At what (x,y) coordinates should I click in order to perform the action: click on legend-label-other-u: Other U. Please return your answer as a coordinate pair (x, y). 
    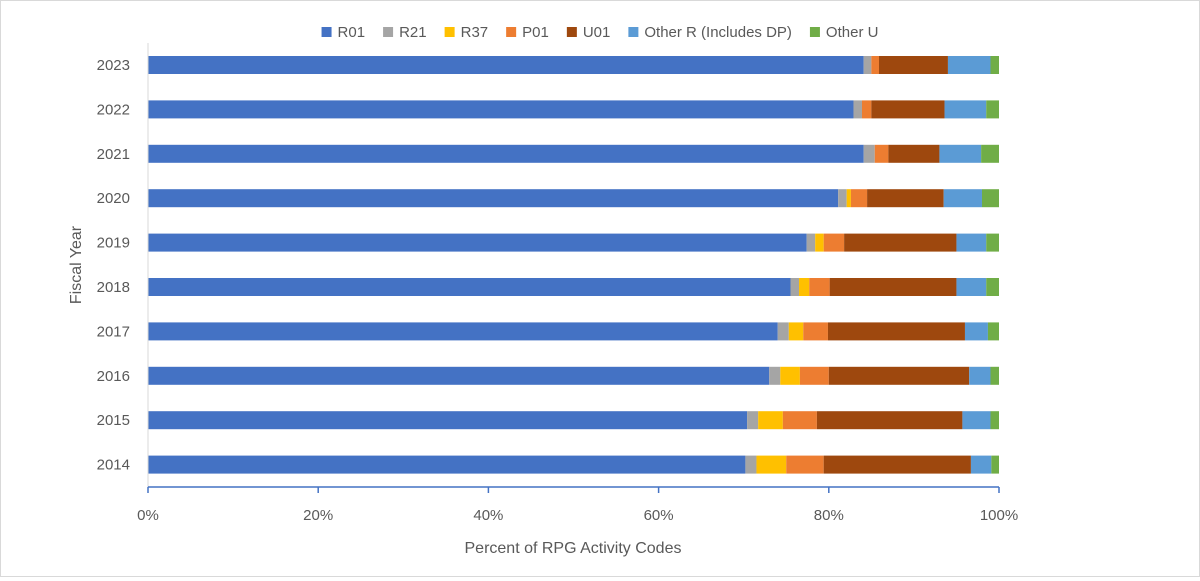
    Looking at the image, I should click on (852, 32).